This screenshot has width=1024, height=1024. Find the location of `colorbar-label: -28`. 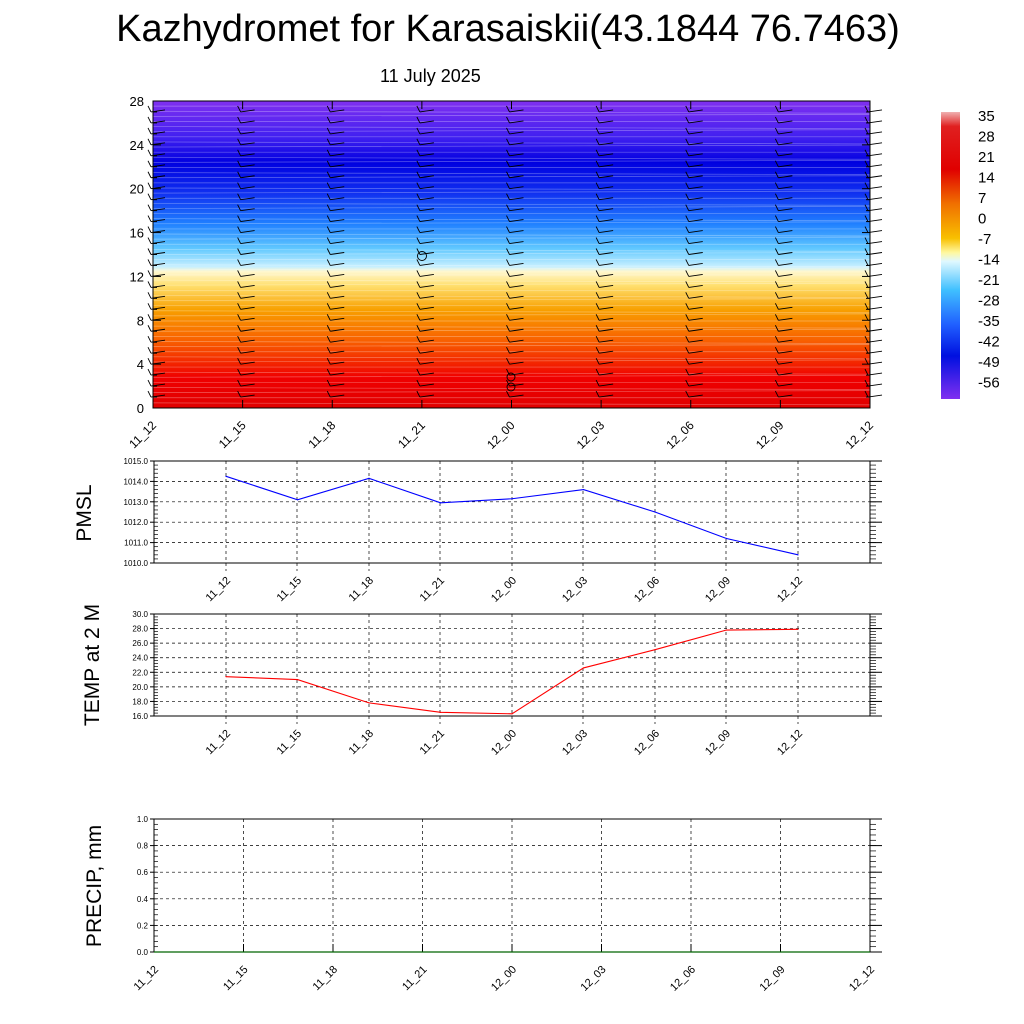

colorbar-label: -28 is located at coordinates (989, 301).